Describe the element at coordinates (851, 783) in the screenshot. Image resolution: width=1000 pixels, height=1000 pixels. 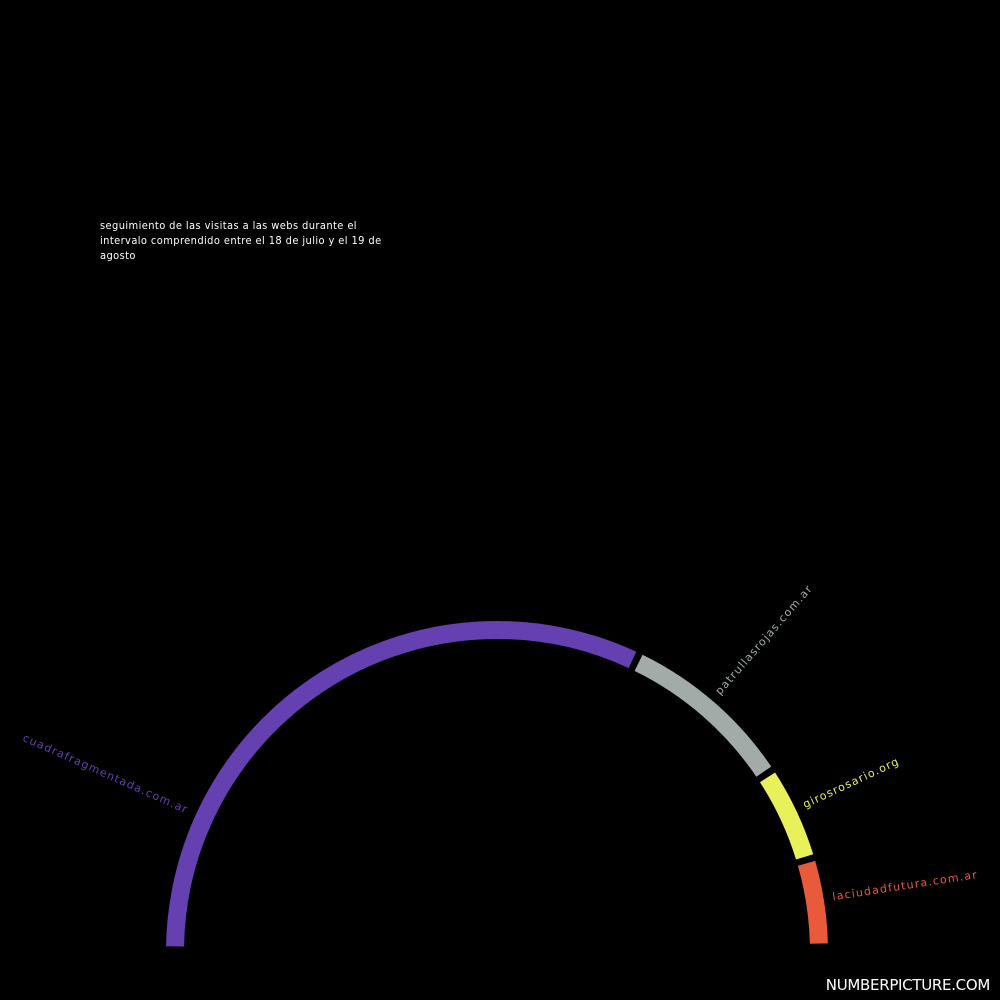
I see `segment-label-3: girosrosario.org` at that location.